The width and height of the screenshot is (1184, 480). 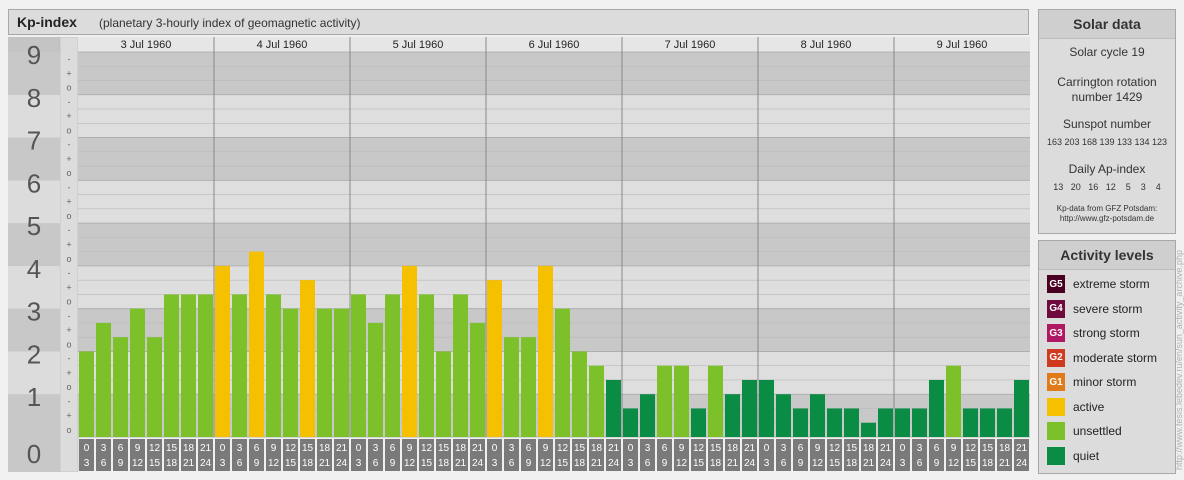 What do you see at coordinates (614, 448) in the screenshot?
I see `hour-label-start: 21` at bounding box center [614, 448].